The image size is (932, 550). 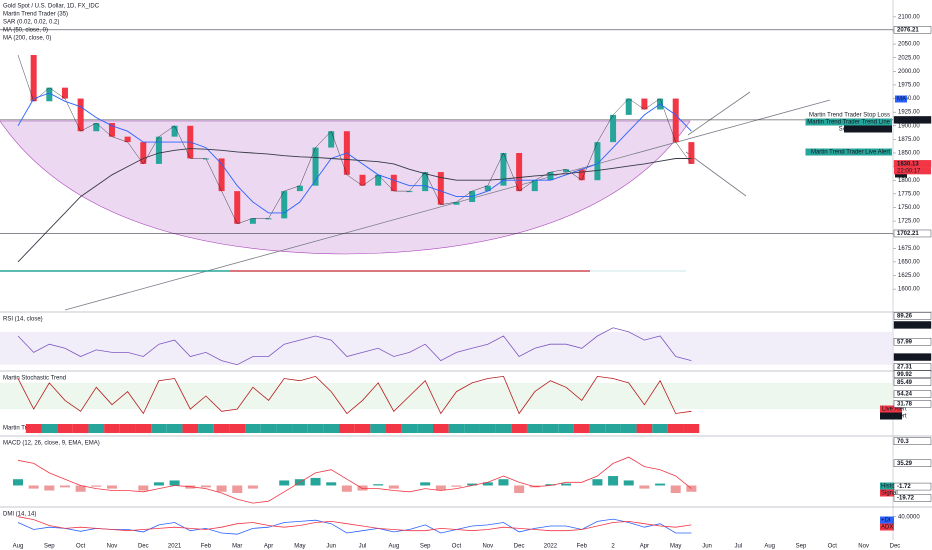 I want to click on rsi-band, so click(x=446, y=348).